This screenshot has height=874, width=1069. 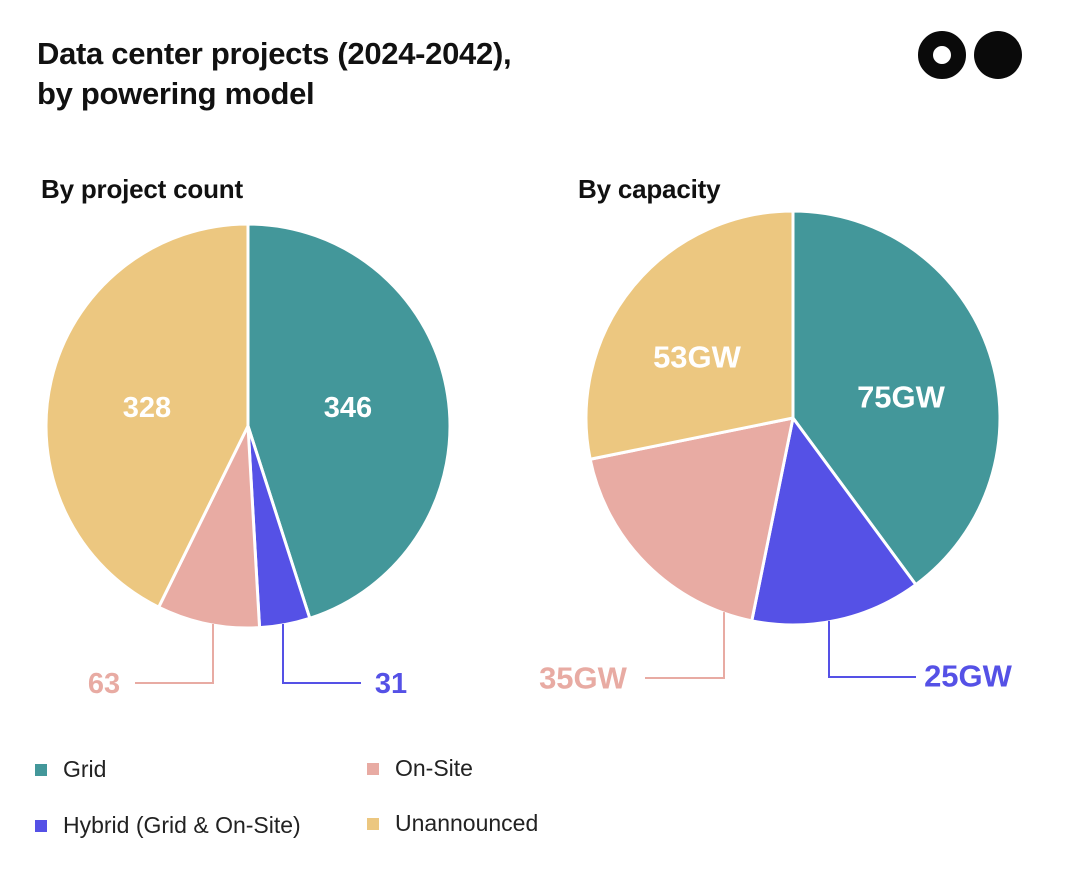 What do you see at coordinates (176, 93) in the screenshot?
I see `chart-title-line-2: by powering model` at bounding box center [176, 93].